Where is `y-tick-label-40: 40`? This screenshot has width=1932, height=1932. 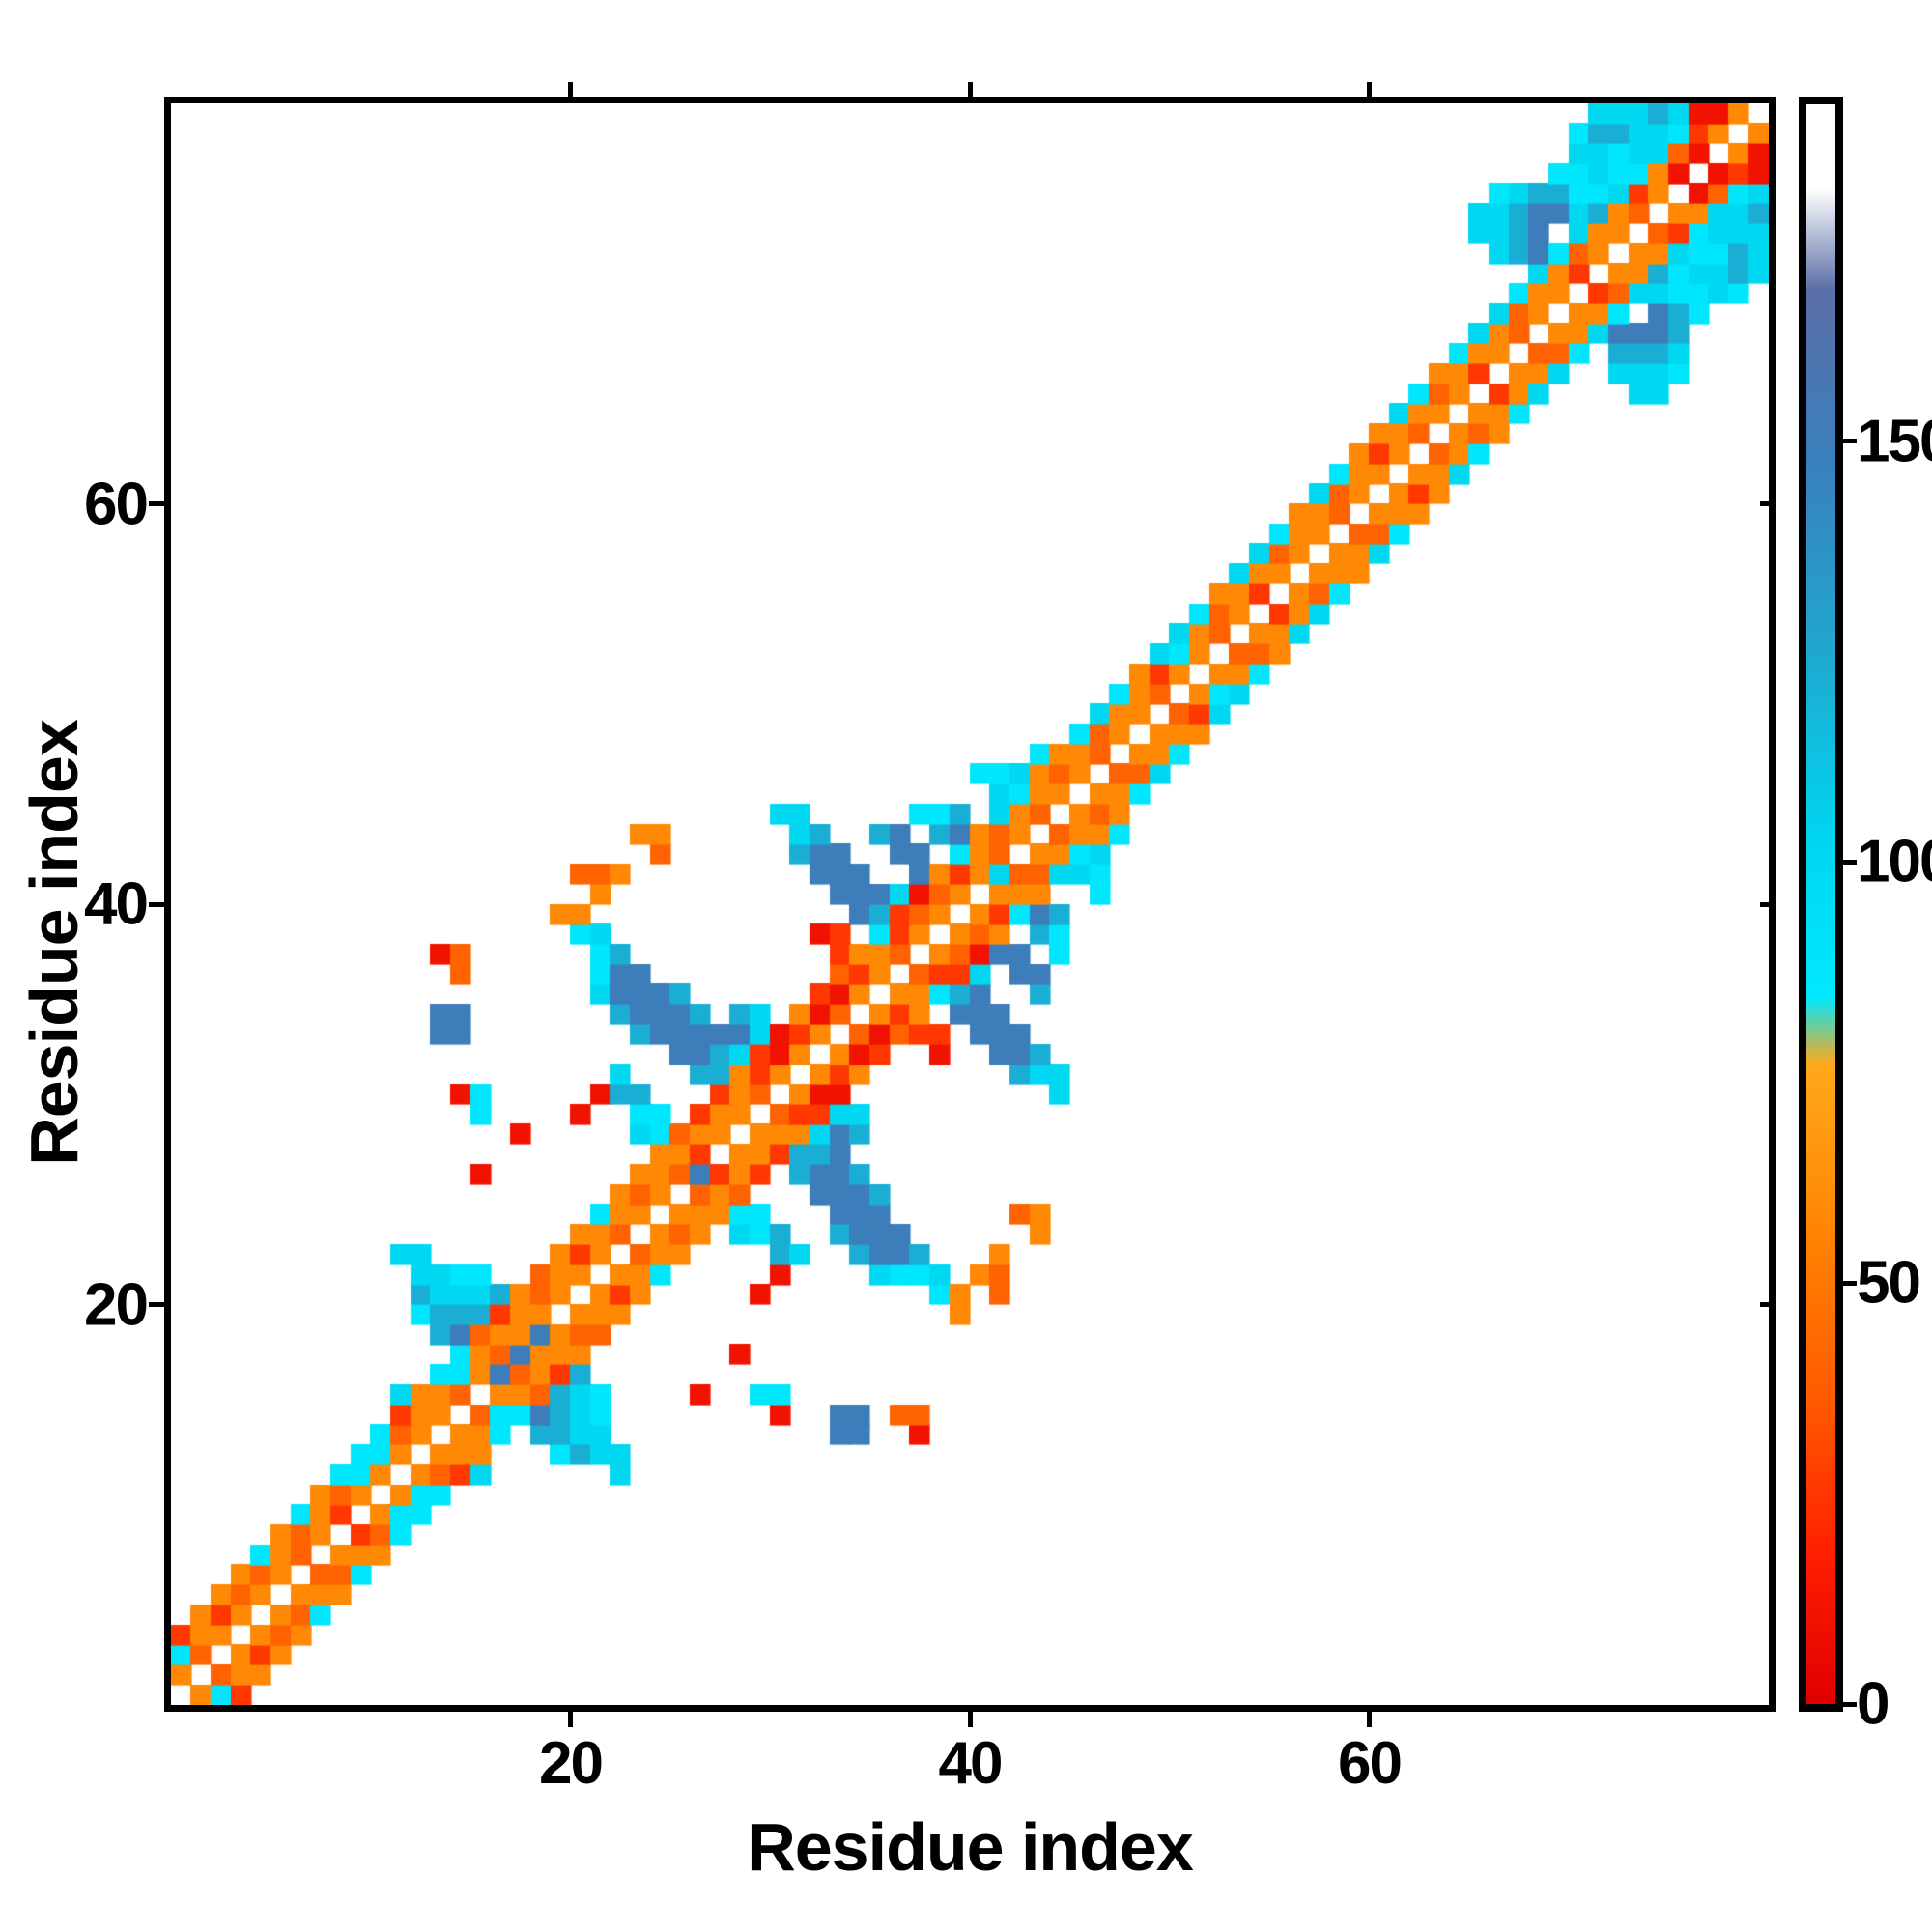 y-tick-label-40: 40 is located at coordinates (116, 904).